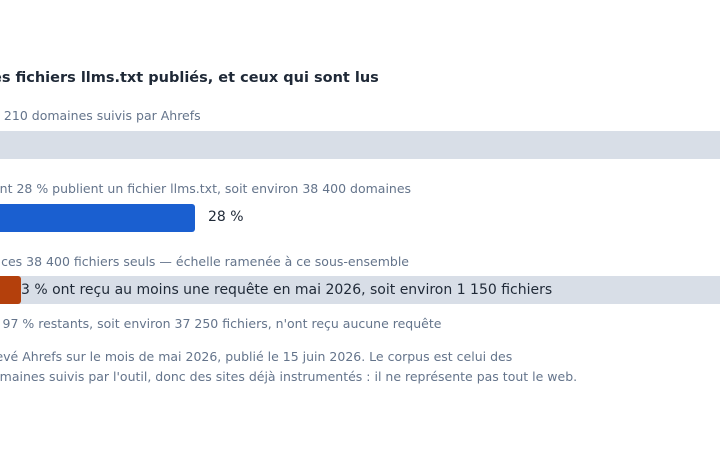 This screenshot has height=450, width=720. I want to click on bar-tracked-domains, so click(360, 145).